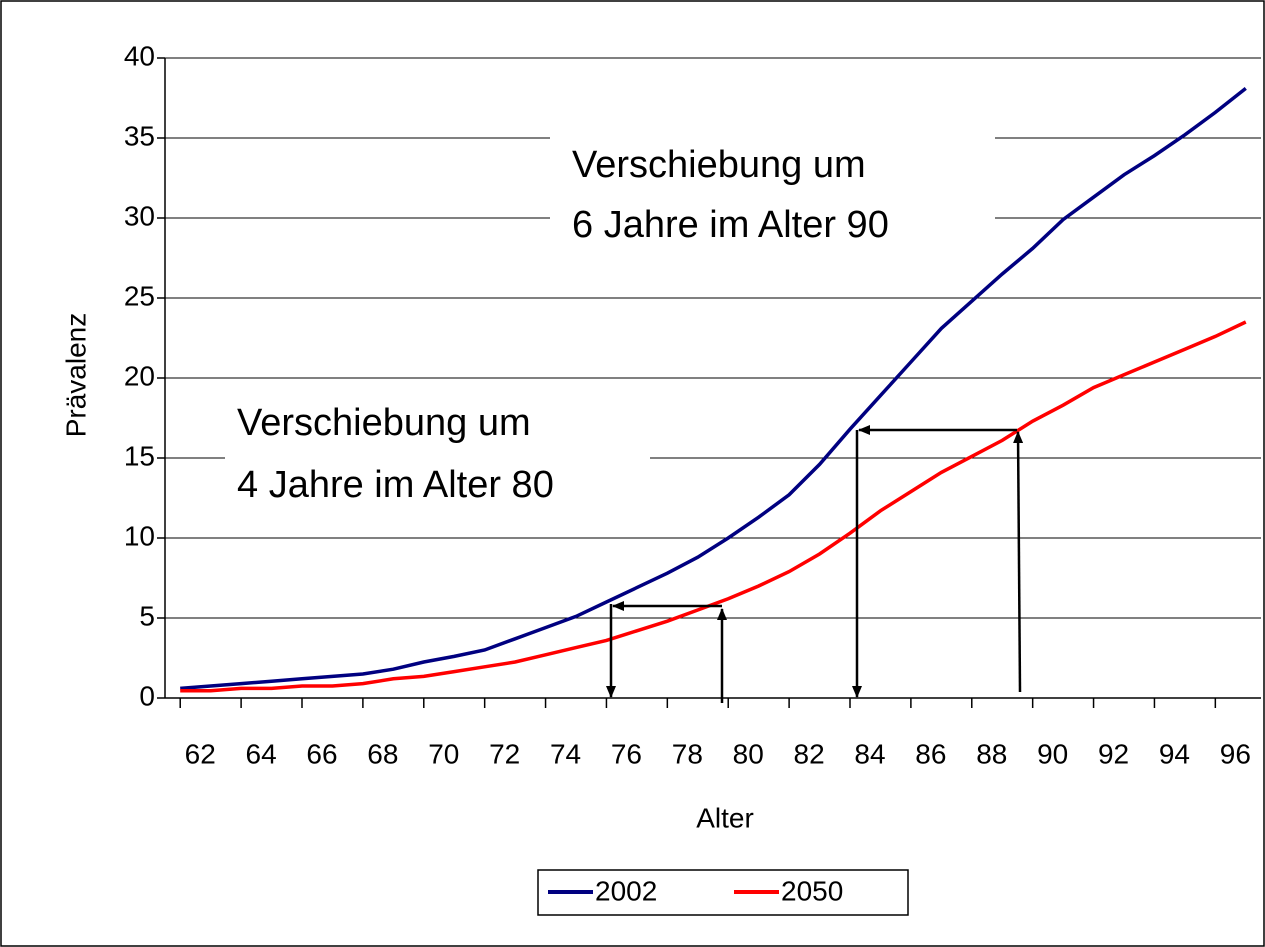  I want to click on y-tick-label: 30, so click(139, 215).